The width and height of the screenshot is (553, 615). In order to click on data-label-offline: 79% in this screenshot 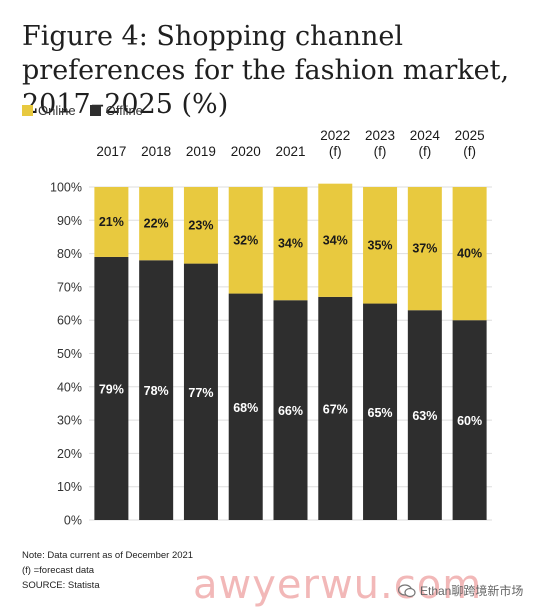, I will do `click(111, 389)`.